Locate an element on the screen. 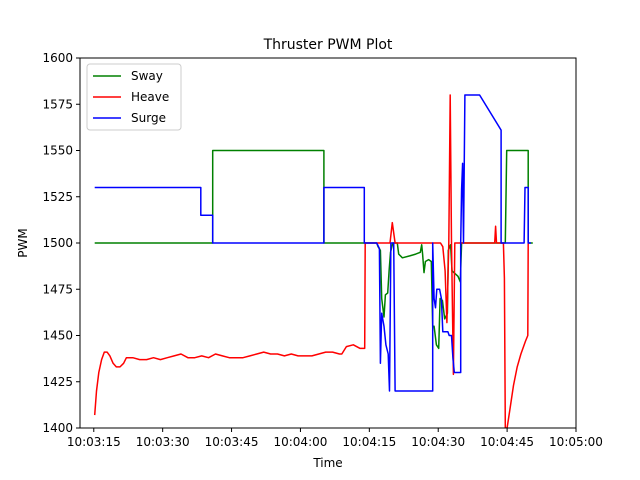 The image size is (640, 480). x-tick-label: 10:03:45 is located at coordinates (232, 442).